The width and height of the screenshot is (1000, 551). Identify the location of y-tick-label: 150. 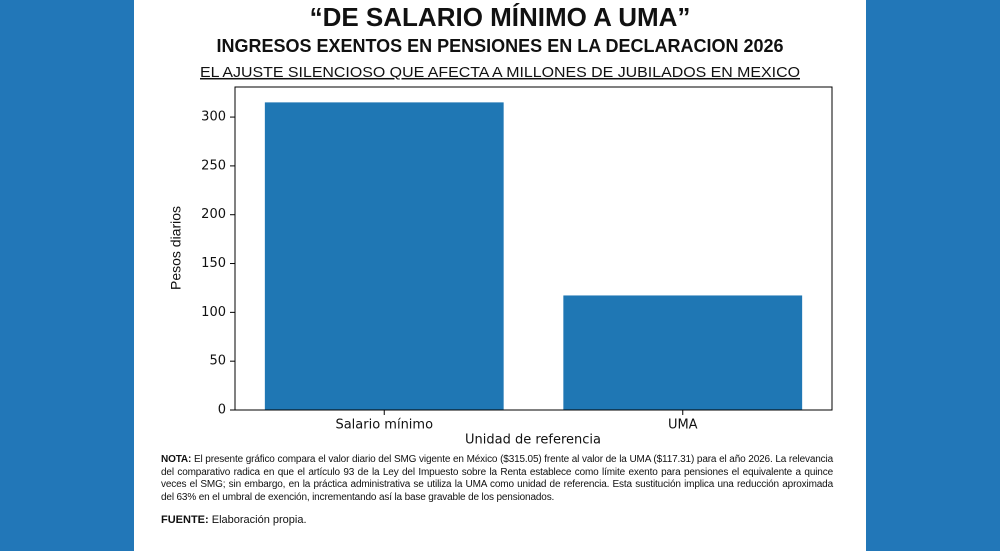
(213, 263).